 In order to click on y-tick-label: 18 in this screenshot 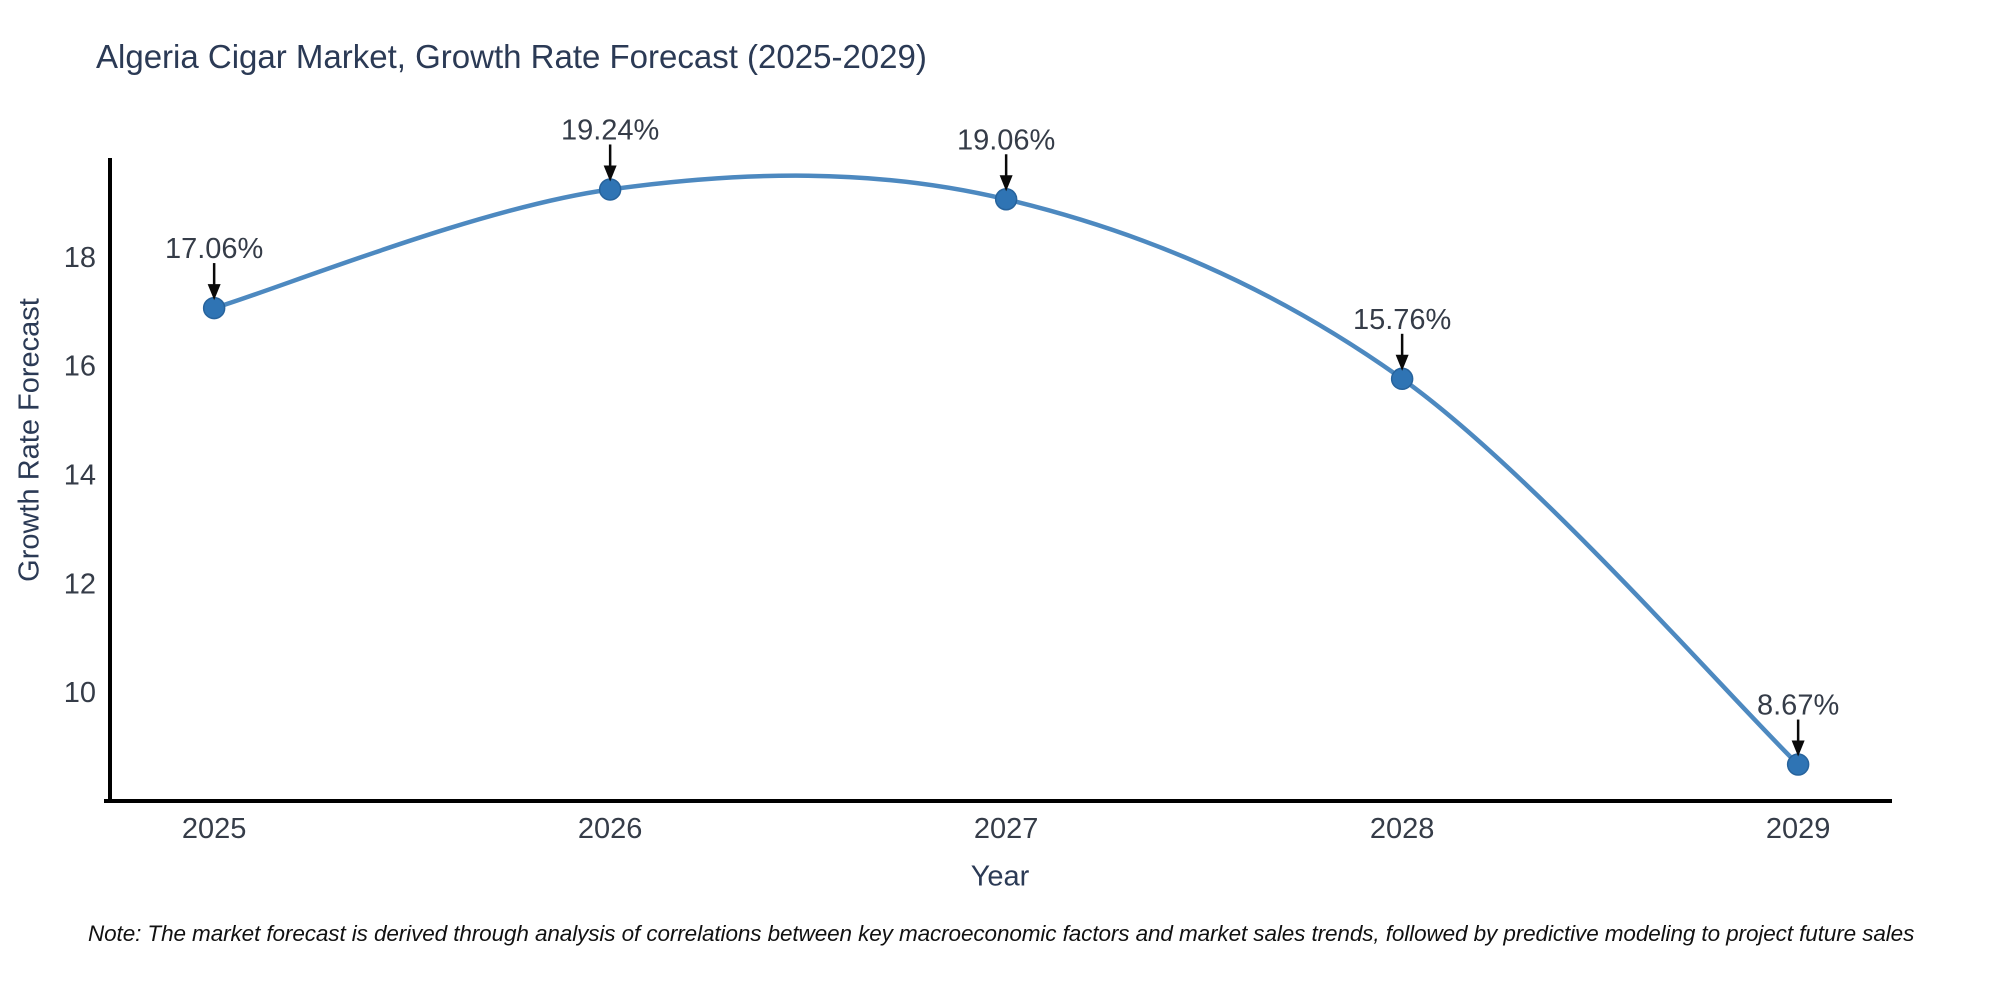, I will do `click(80, 258)`.